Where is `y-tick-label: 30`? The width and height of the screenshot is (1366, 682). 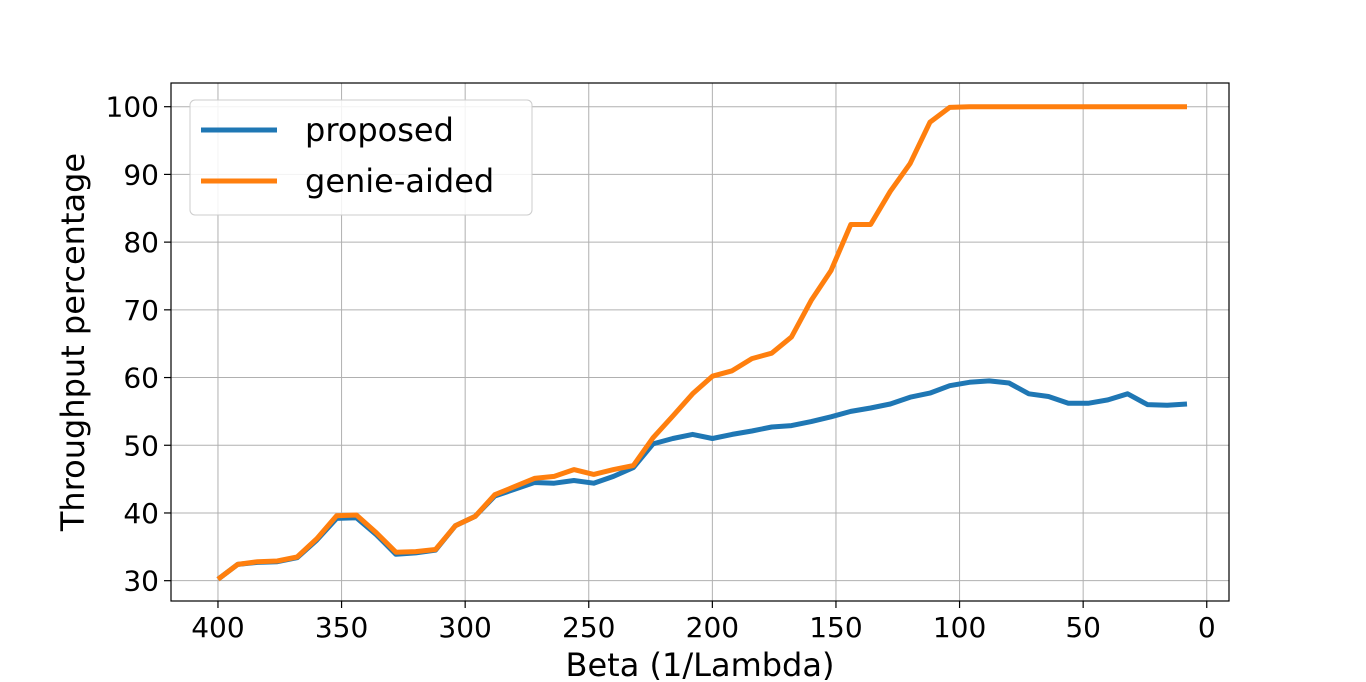
y-tick-label: 30 is located at coordinates (141, 581).